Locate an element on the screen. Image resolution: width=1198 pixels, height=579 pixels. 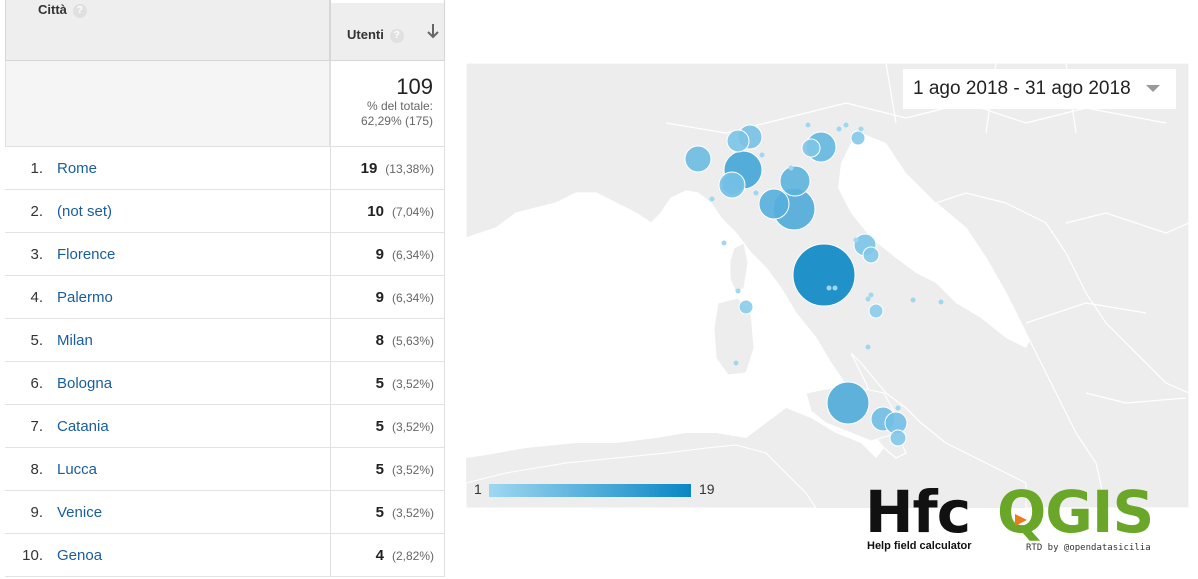
row-city-link: (not set) is located at coordinates (85, 211).